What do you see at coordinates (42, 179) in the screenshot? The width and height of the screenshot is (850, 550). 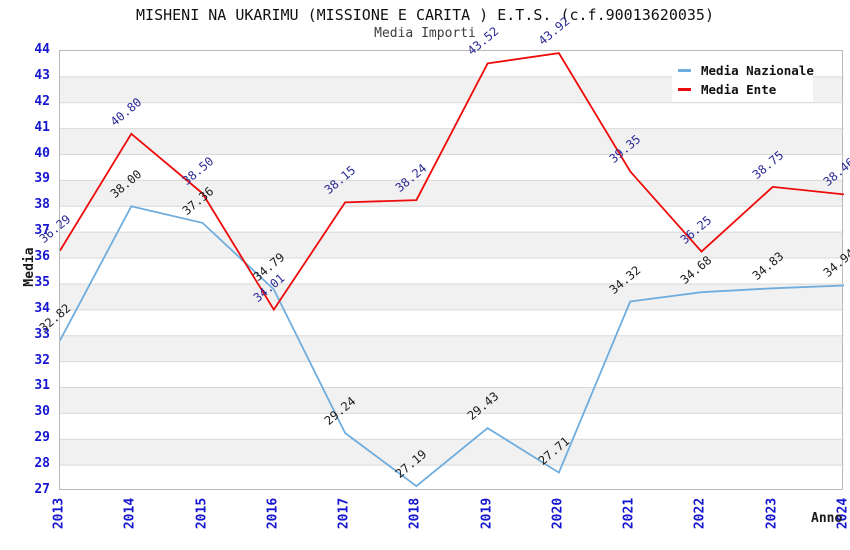 I see `y-tick-label: 39` at bounding box center [42, 179].